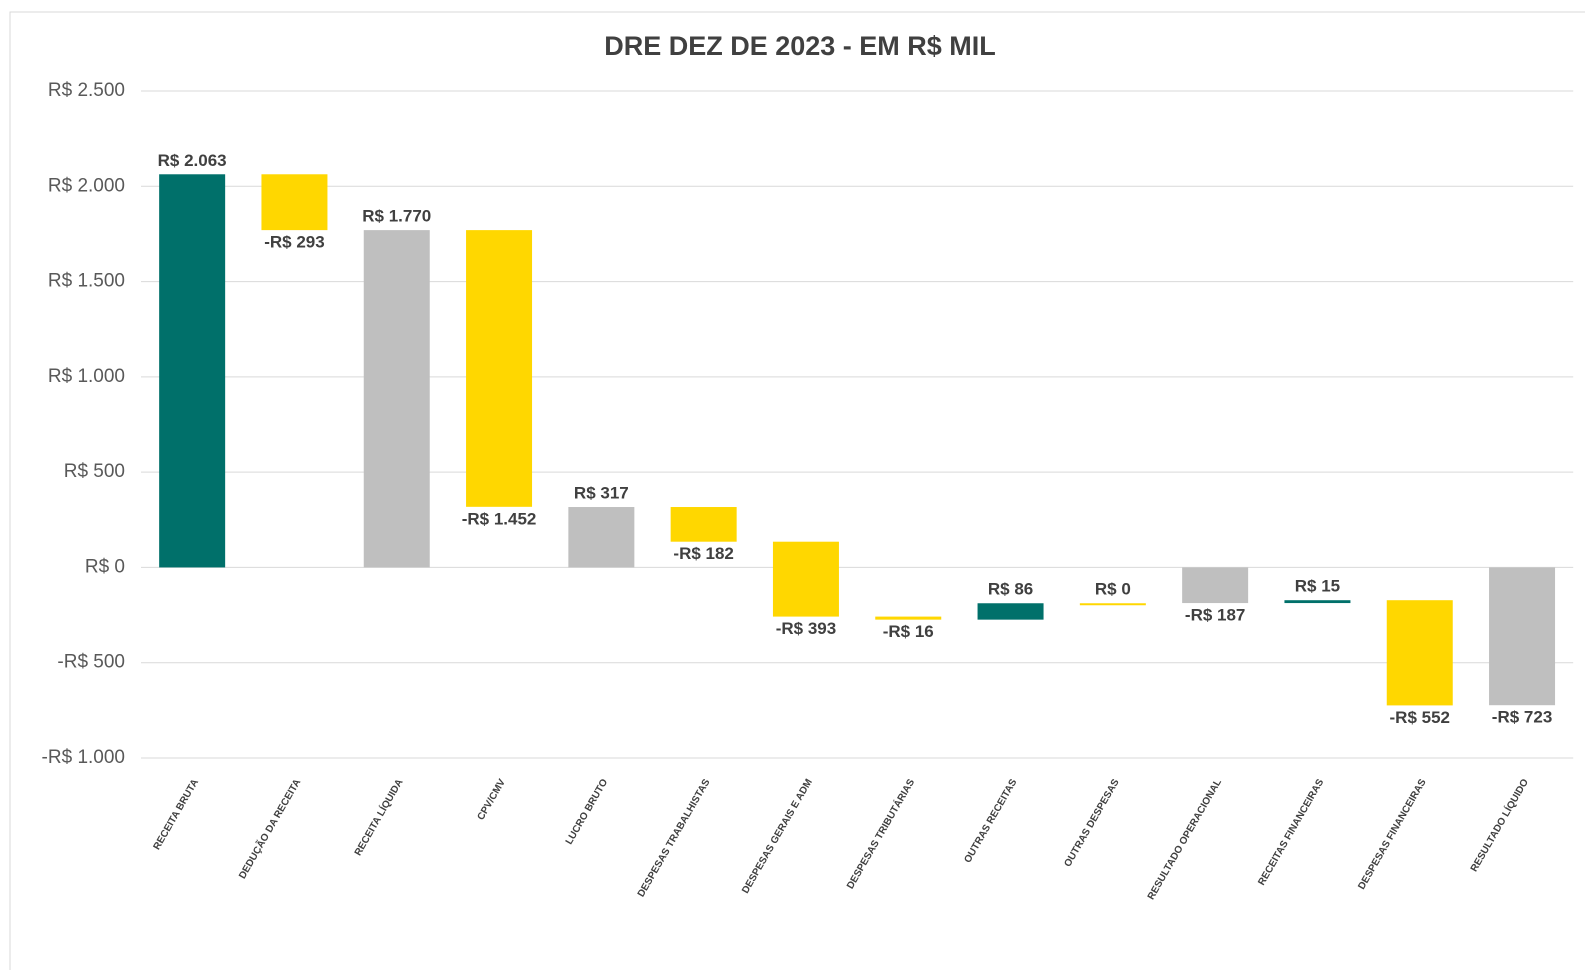  I want to click on data-label: -R$ 393, so click(806, 628).